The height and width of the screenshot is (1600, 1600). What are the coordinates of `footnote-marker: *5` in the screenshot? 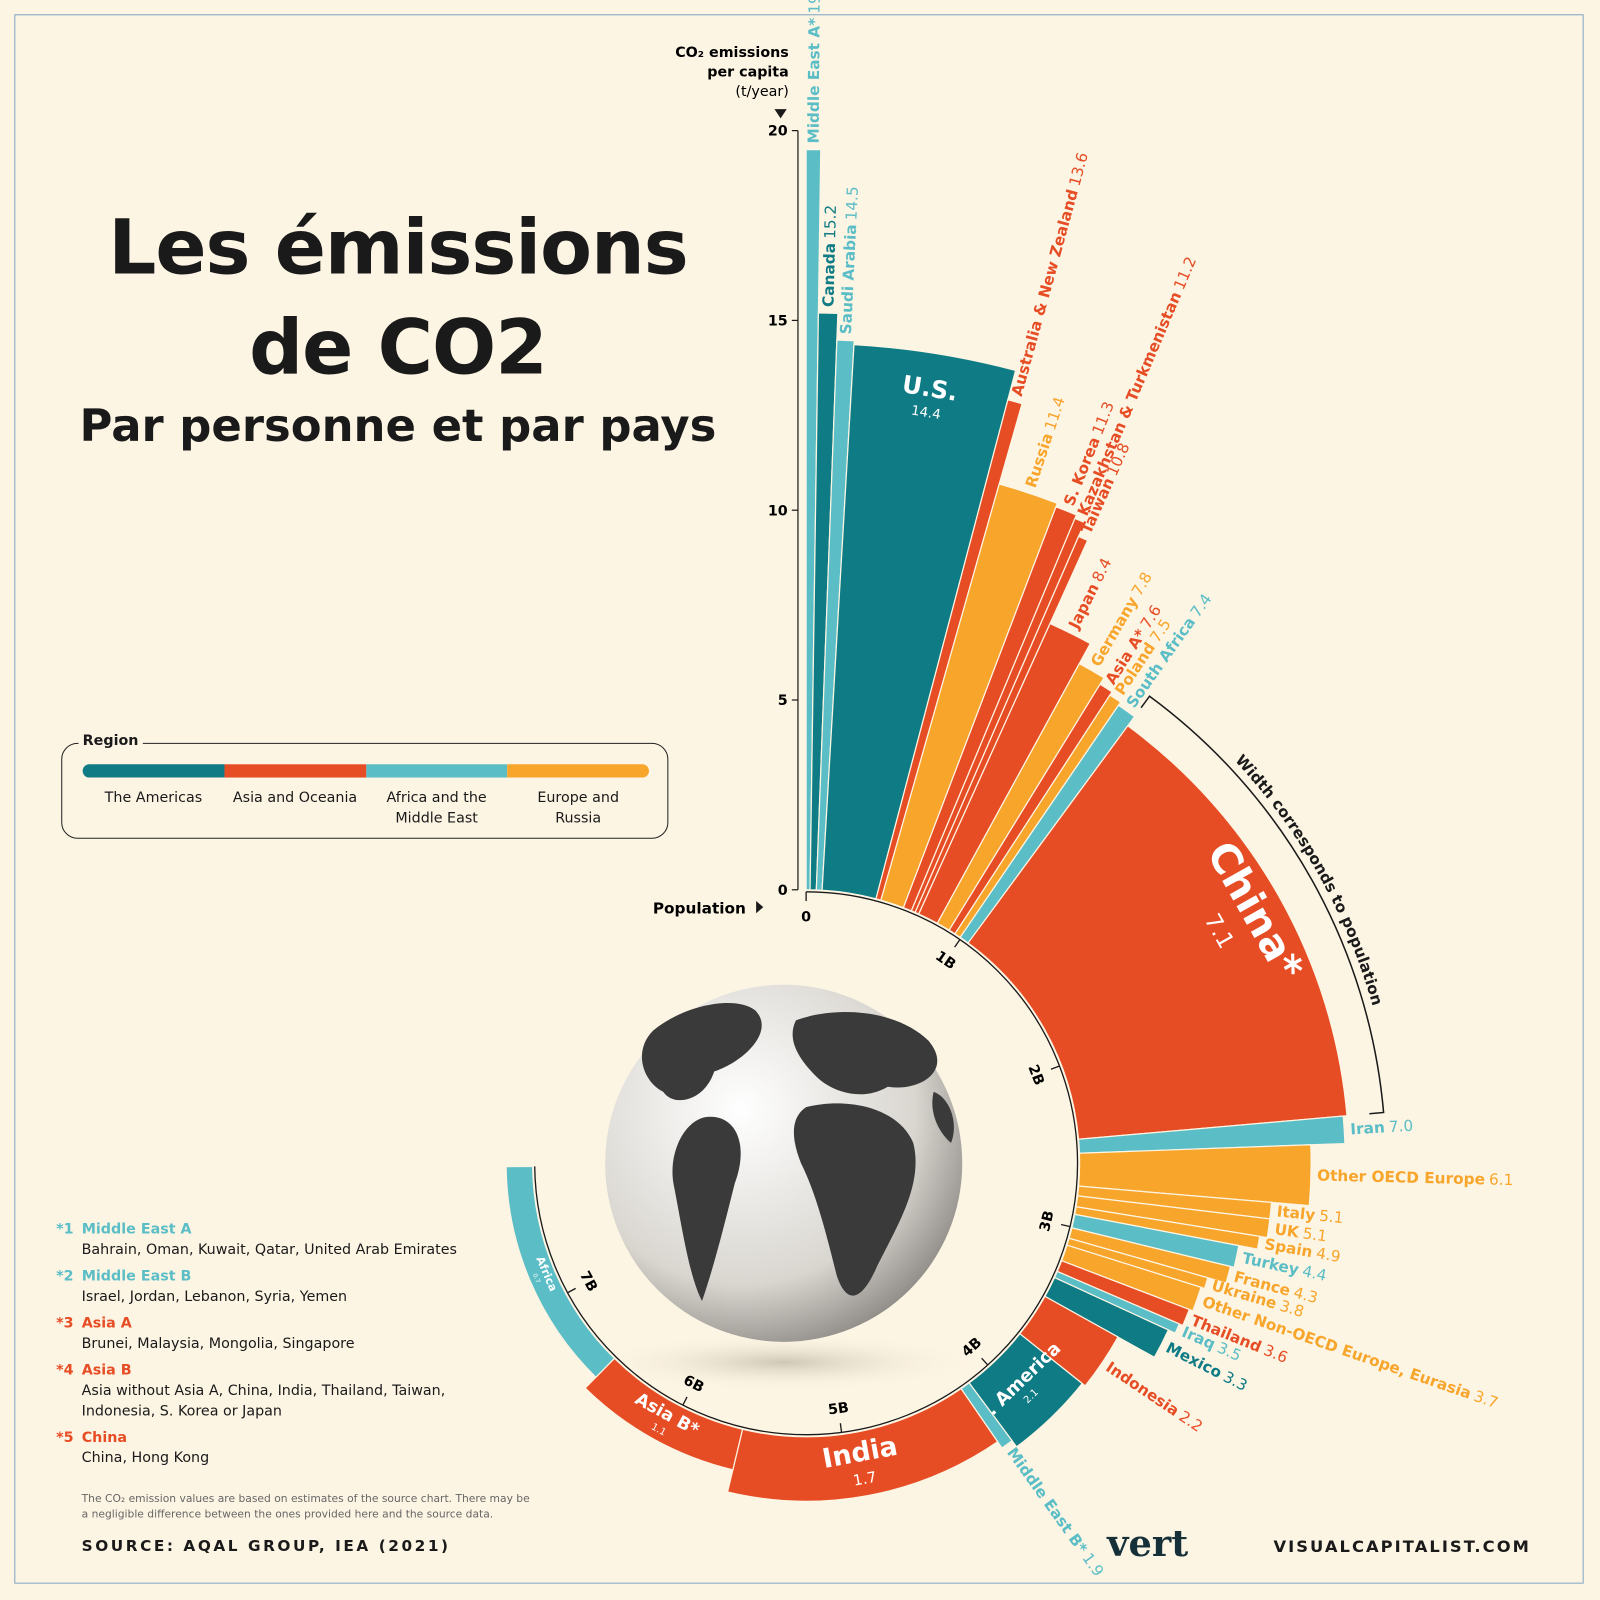 It's located at (65, 1437).